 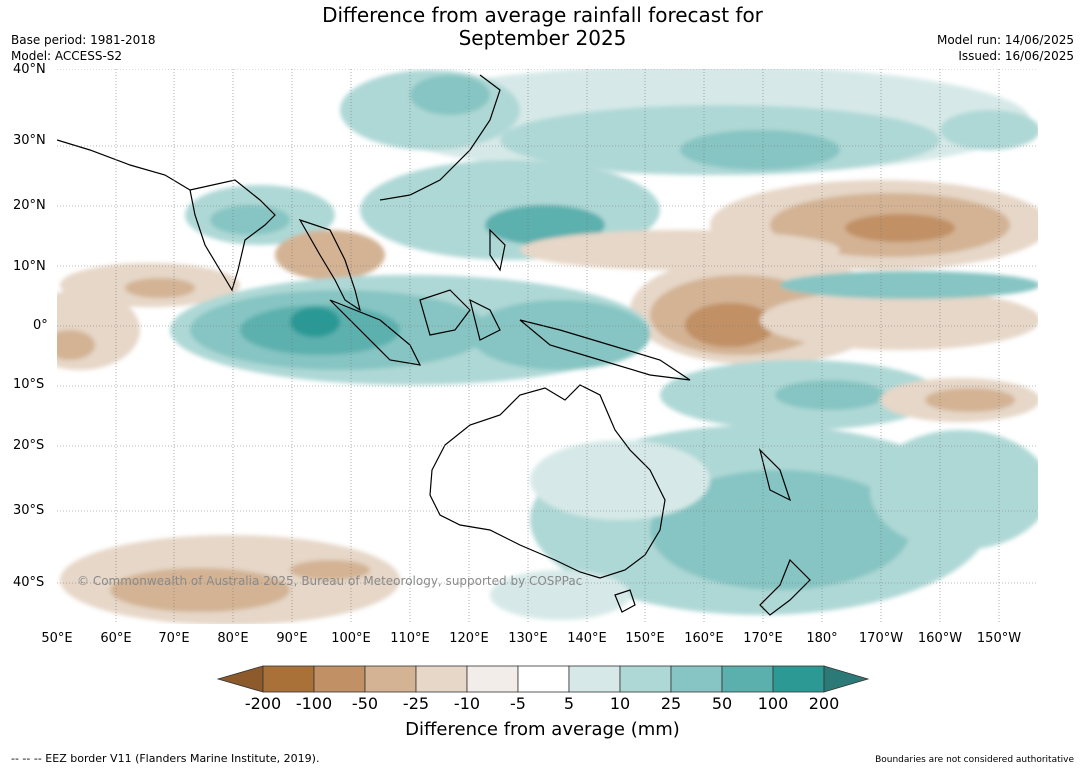 What do you see at coordinates (881, 638) in the screenshot?
I see `lon-label: 170°W` at bounding box center [881, 638].